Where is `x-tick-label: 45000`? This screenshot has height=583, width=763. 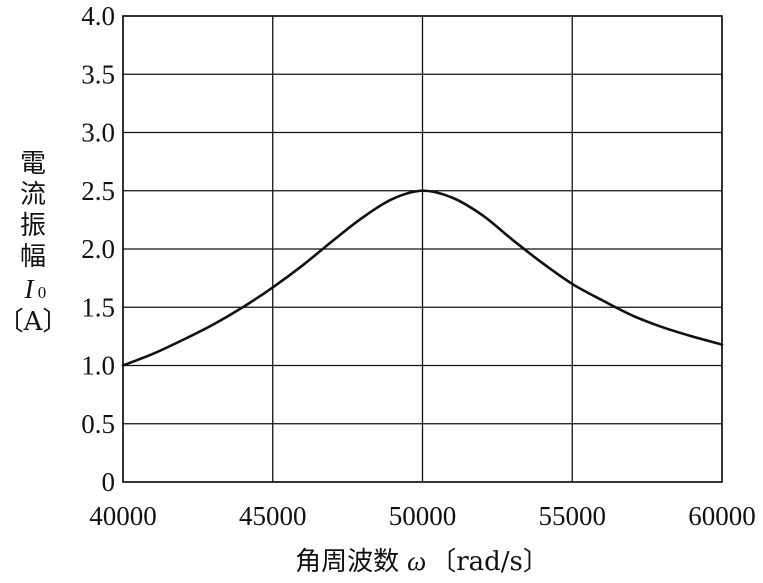 x-tick-label: 45000 is located at coordinates (273, 516).